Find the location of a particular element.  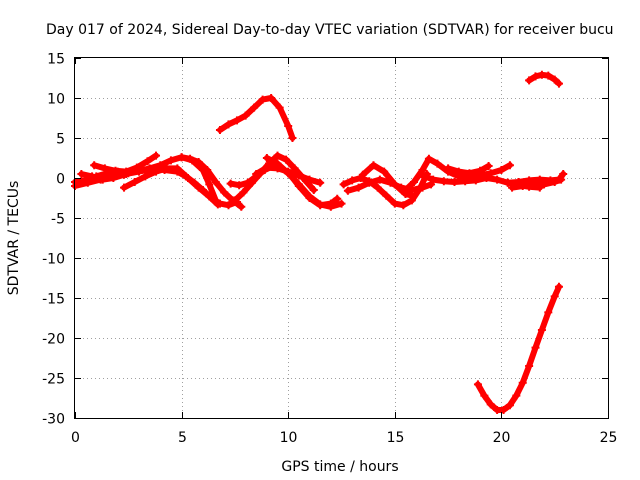

y-tick-label: 15 is located at coordinates (56, 60).